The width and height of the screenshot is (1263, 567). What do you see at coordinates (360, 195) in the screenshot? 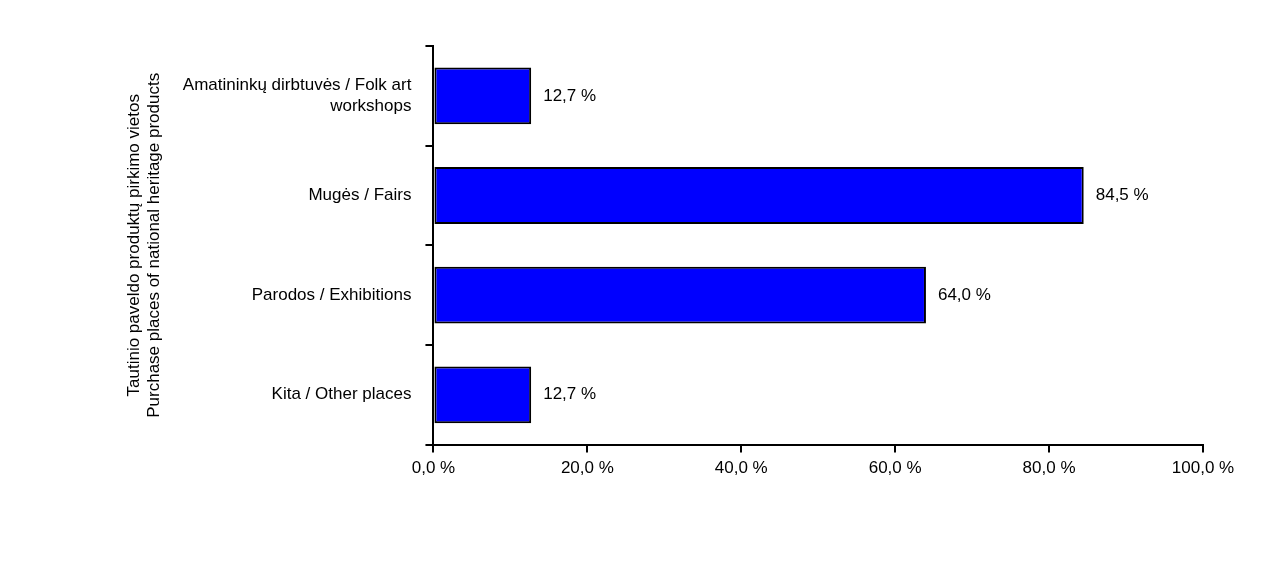
I see `y-tick-label: Mugės / Fairs` at bounding box center [360, 195].